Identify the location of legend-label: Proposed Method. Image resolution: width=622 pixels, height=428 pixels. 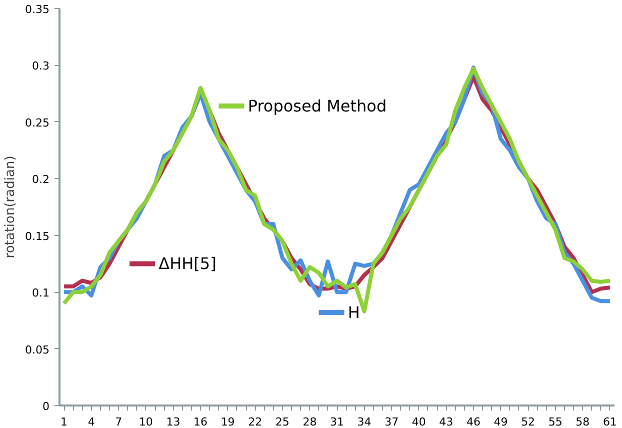
(317, 106).